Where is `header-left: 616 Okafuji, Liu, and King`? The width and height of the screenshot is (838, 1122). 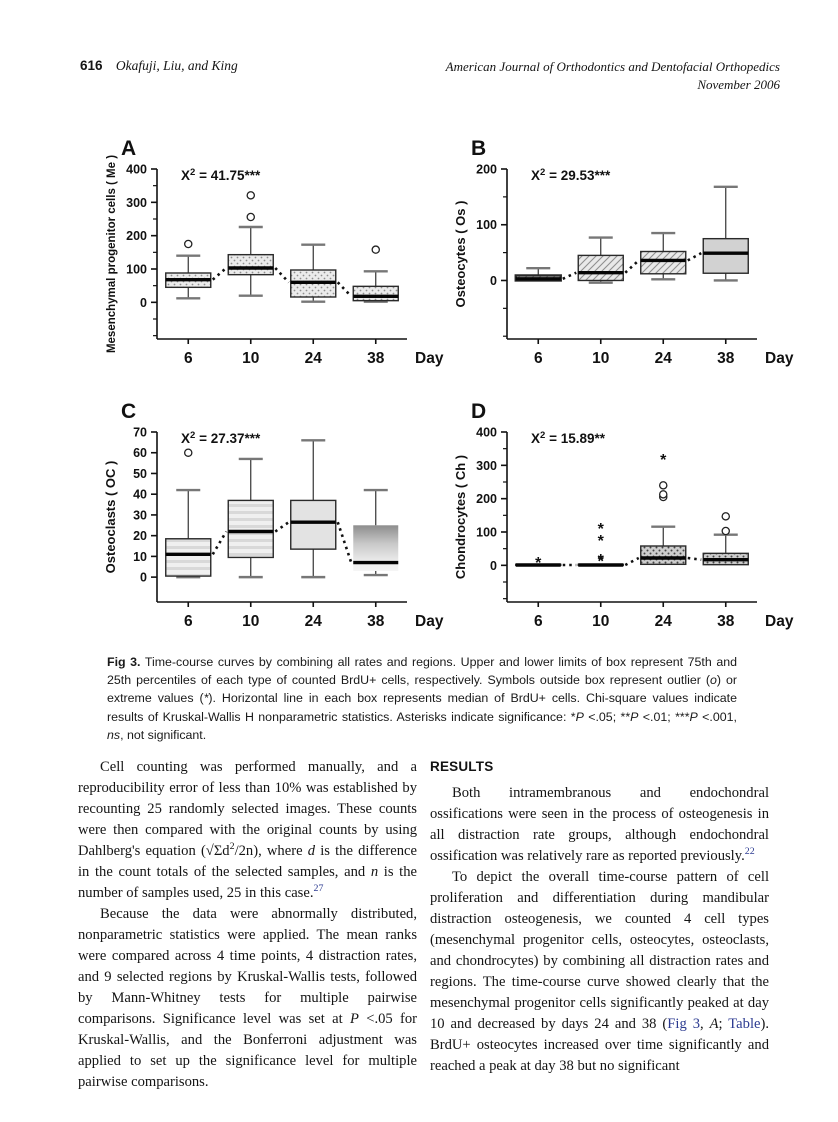 header-left: 616 Okafuji, Liu, and King is located at coordinates (159, 66).